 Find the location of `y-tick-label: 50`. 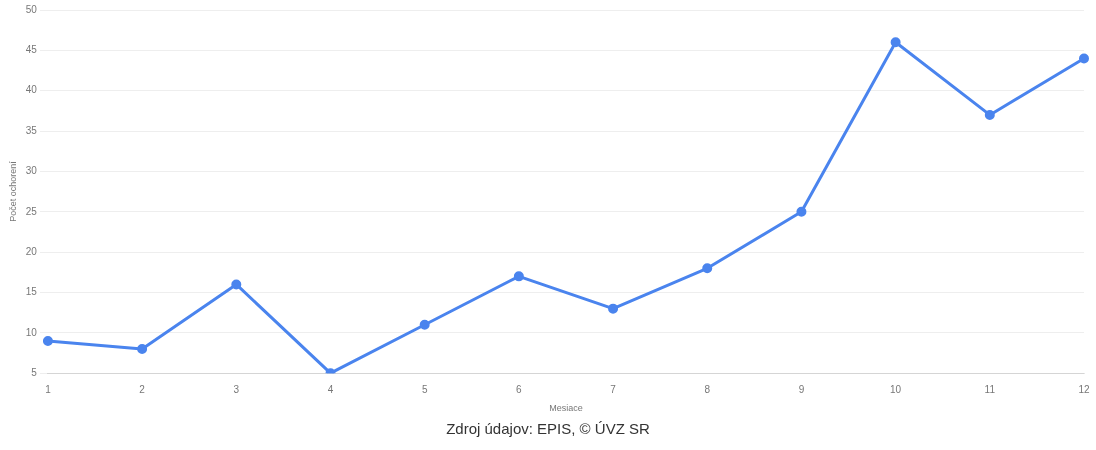

y-tick-label: 50 is located at coordinates (31, 9).